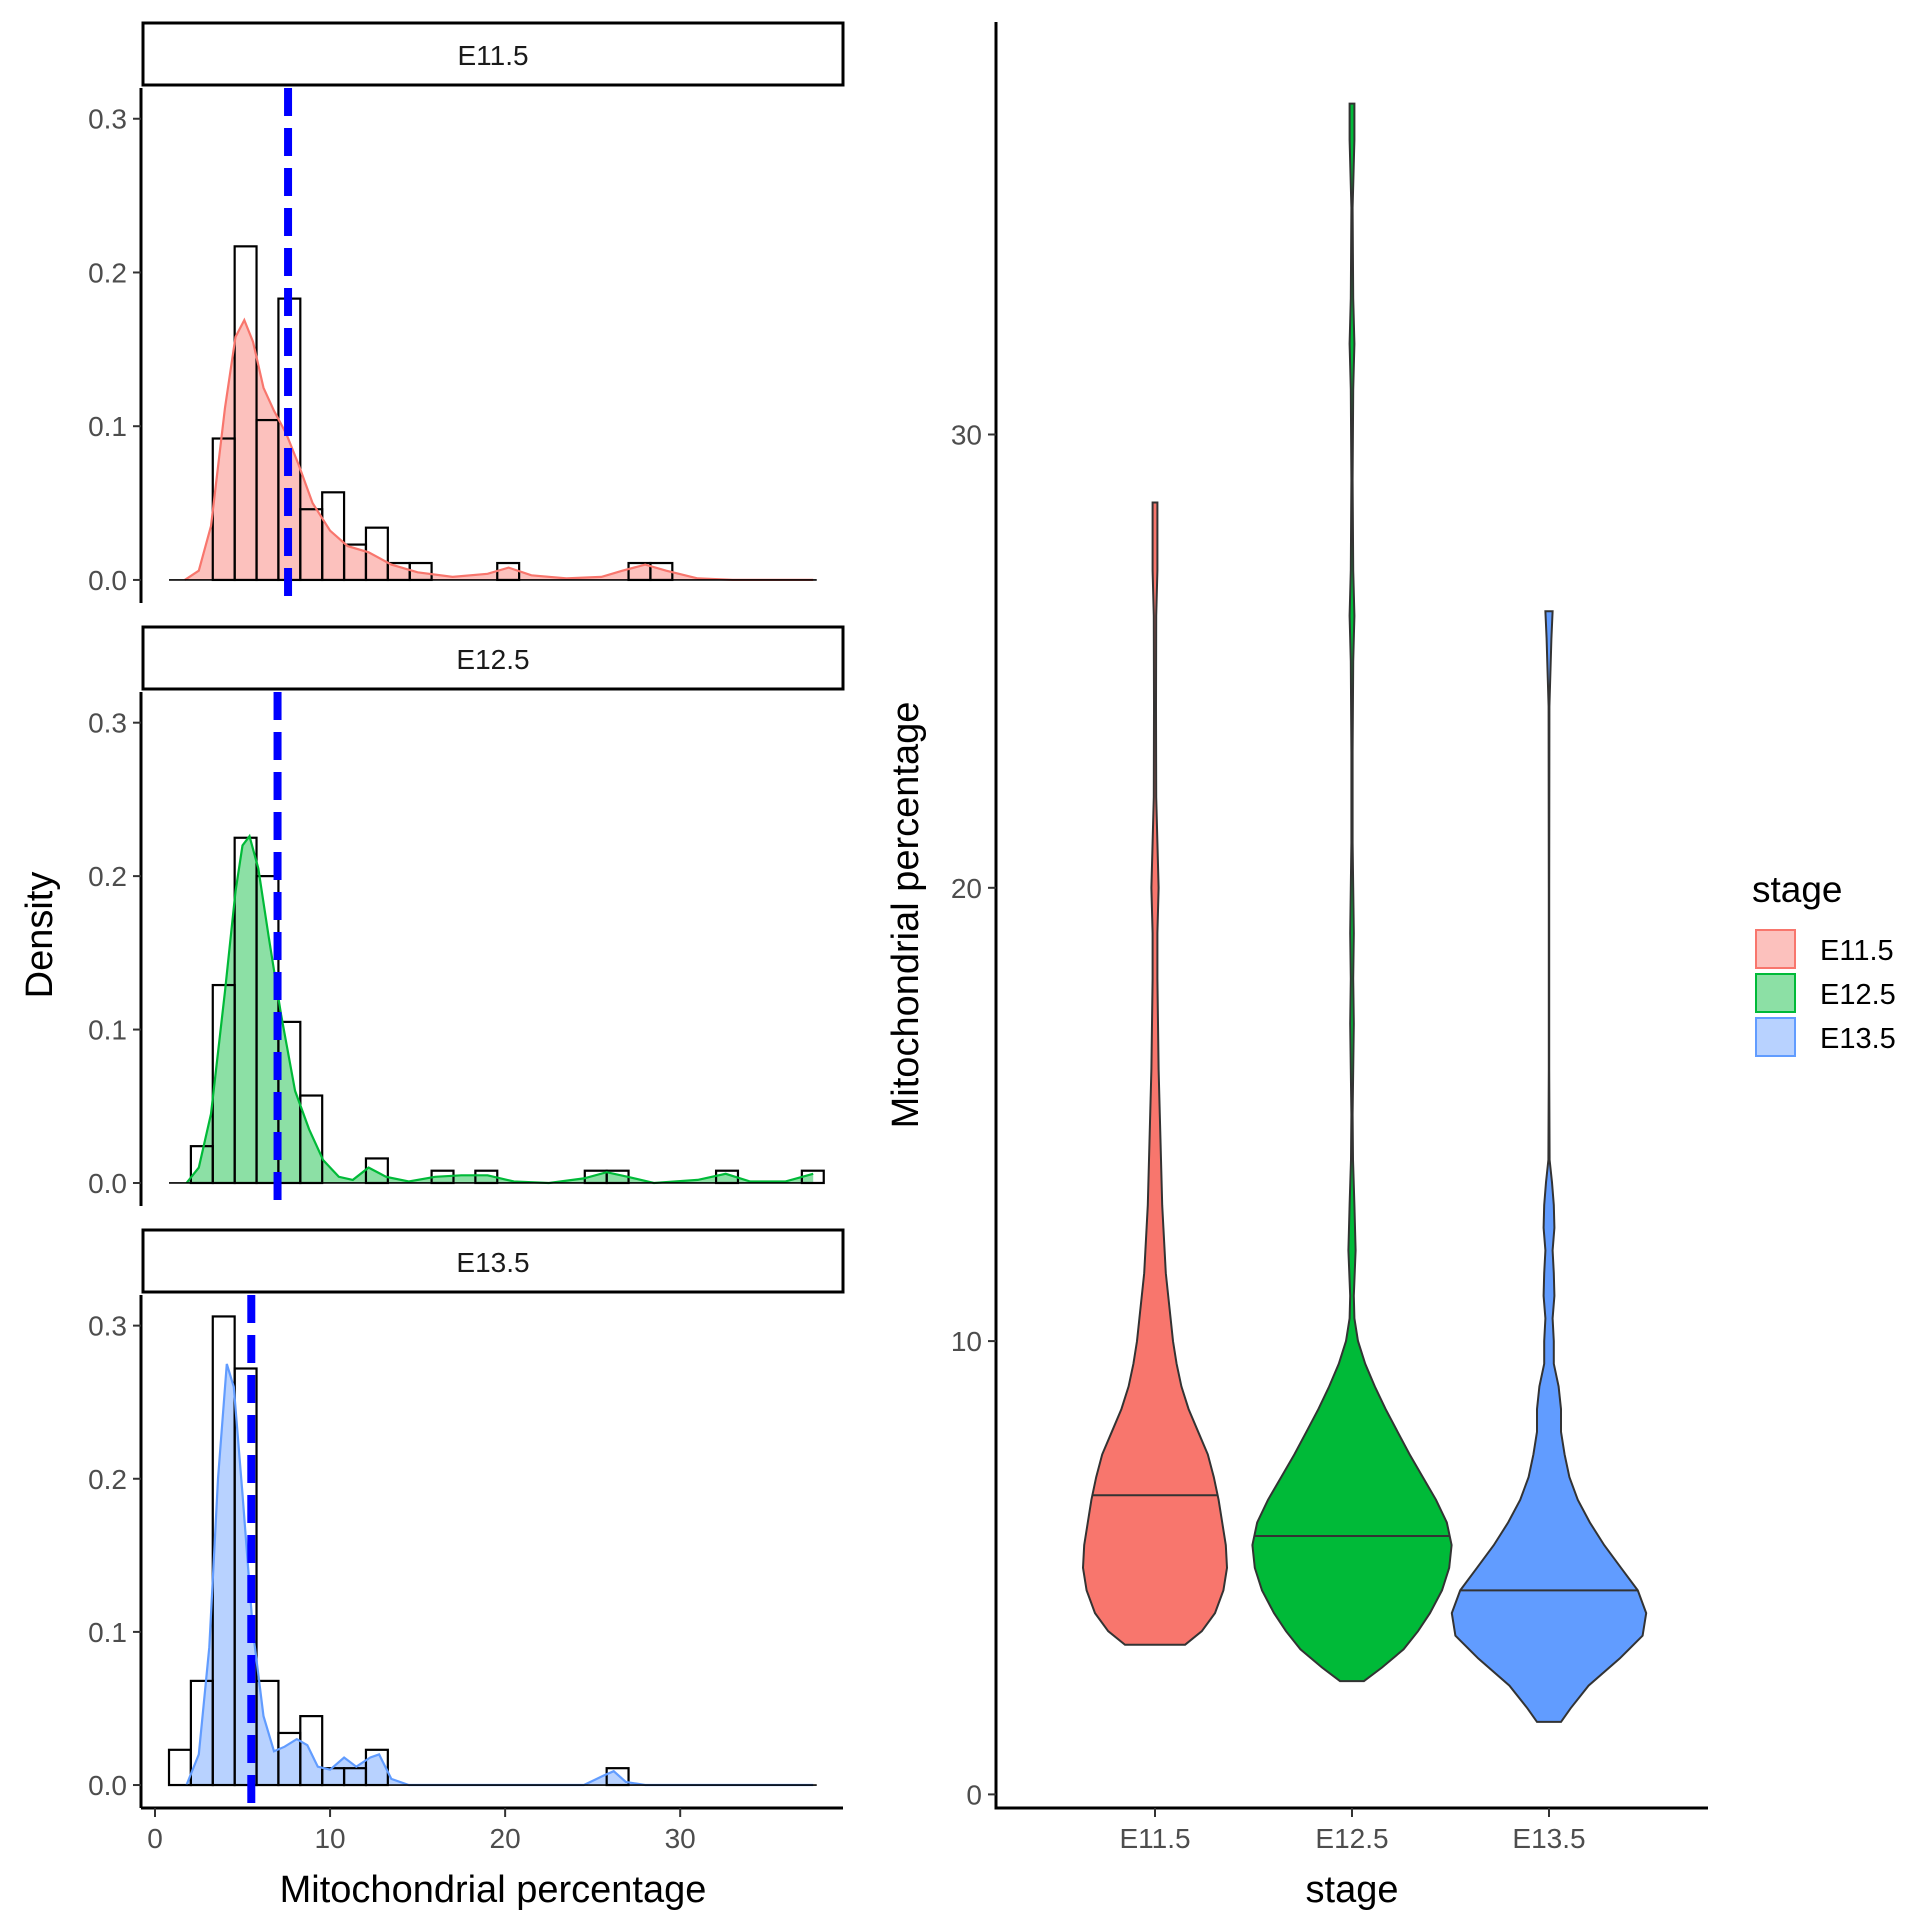 The height and width of the screenshot is (1920, 1920). I want to click on y-axis-title: Density, so click(40, 935).